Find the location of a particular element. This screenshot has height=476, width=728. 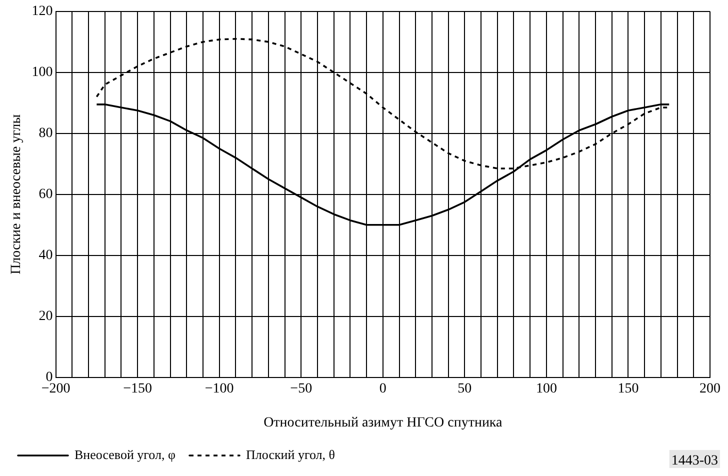

y-tick-label: 20 is located at coordinates (45, 316).